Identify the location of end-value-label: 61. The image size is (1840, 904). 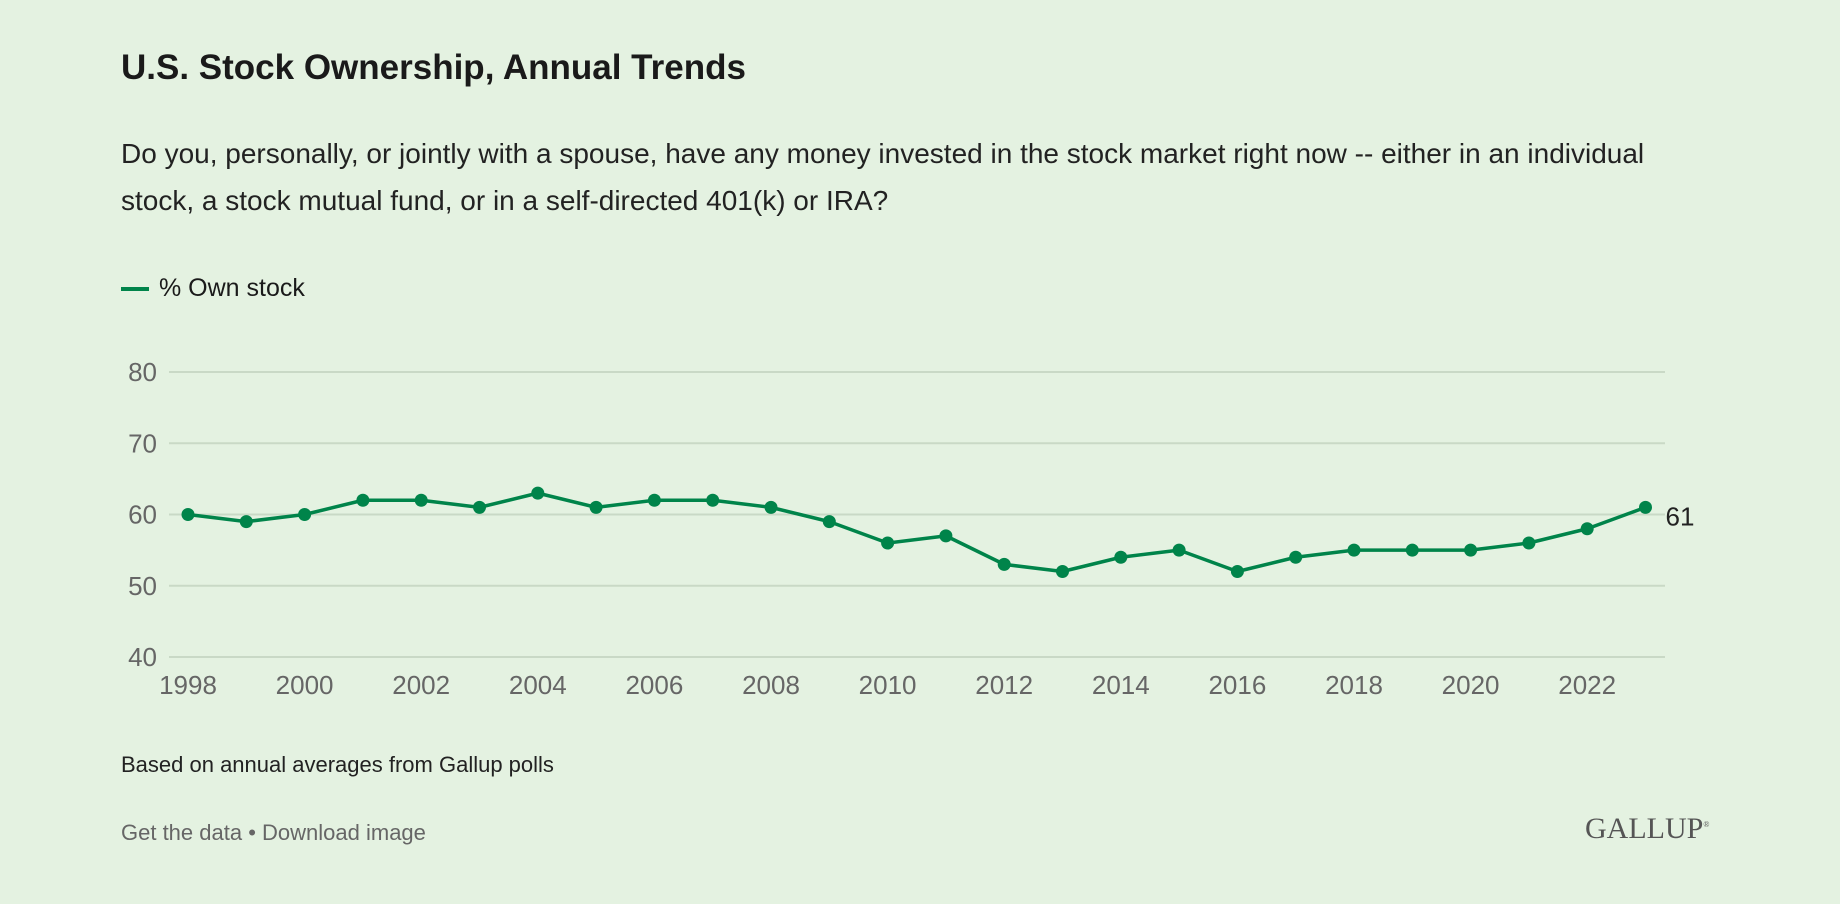
(1680, 516).